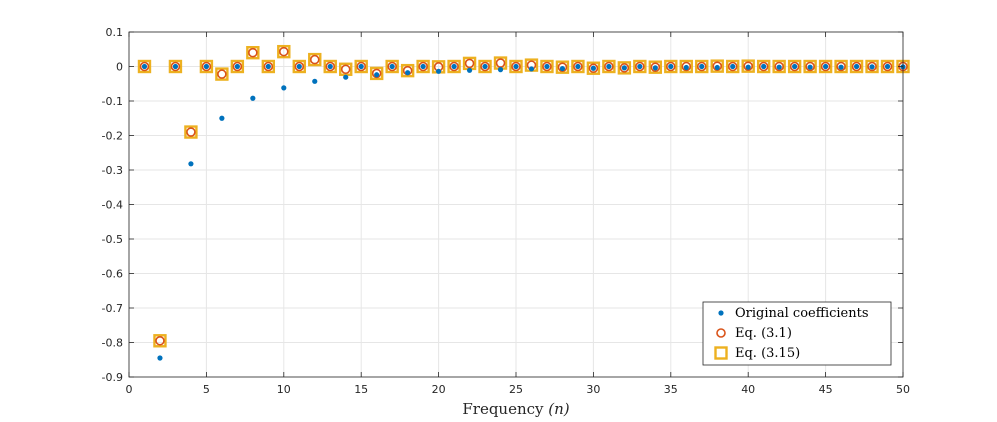  Describe the element at coordinates (826, 389) in the screenshot. I see `x-tick-label: 45` at that location.